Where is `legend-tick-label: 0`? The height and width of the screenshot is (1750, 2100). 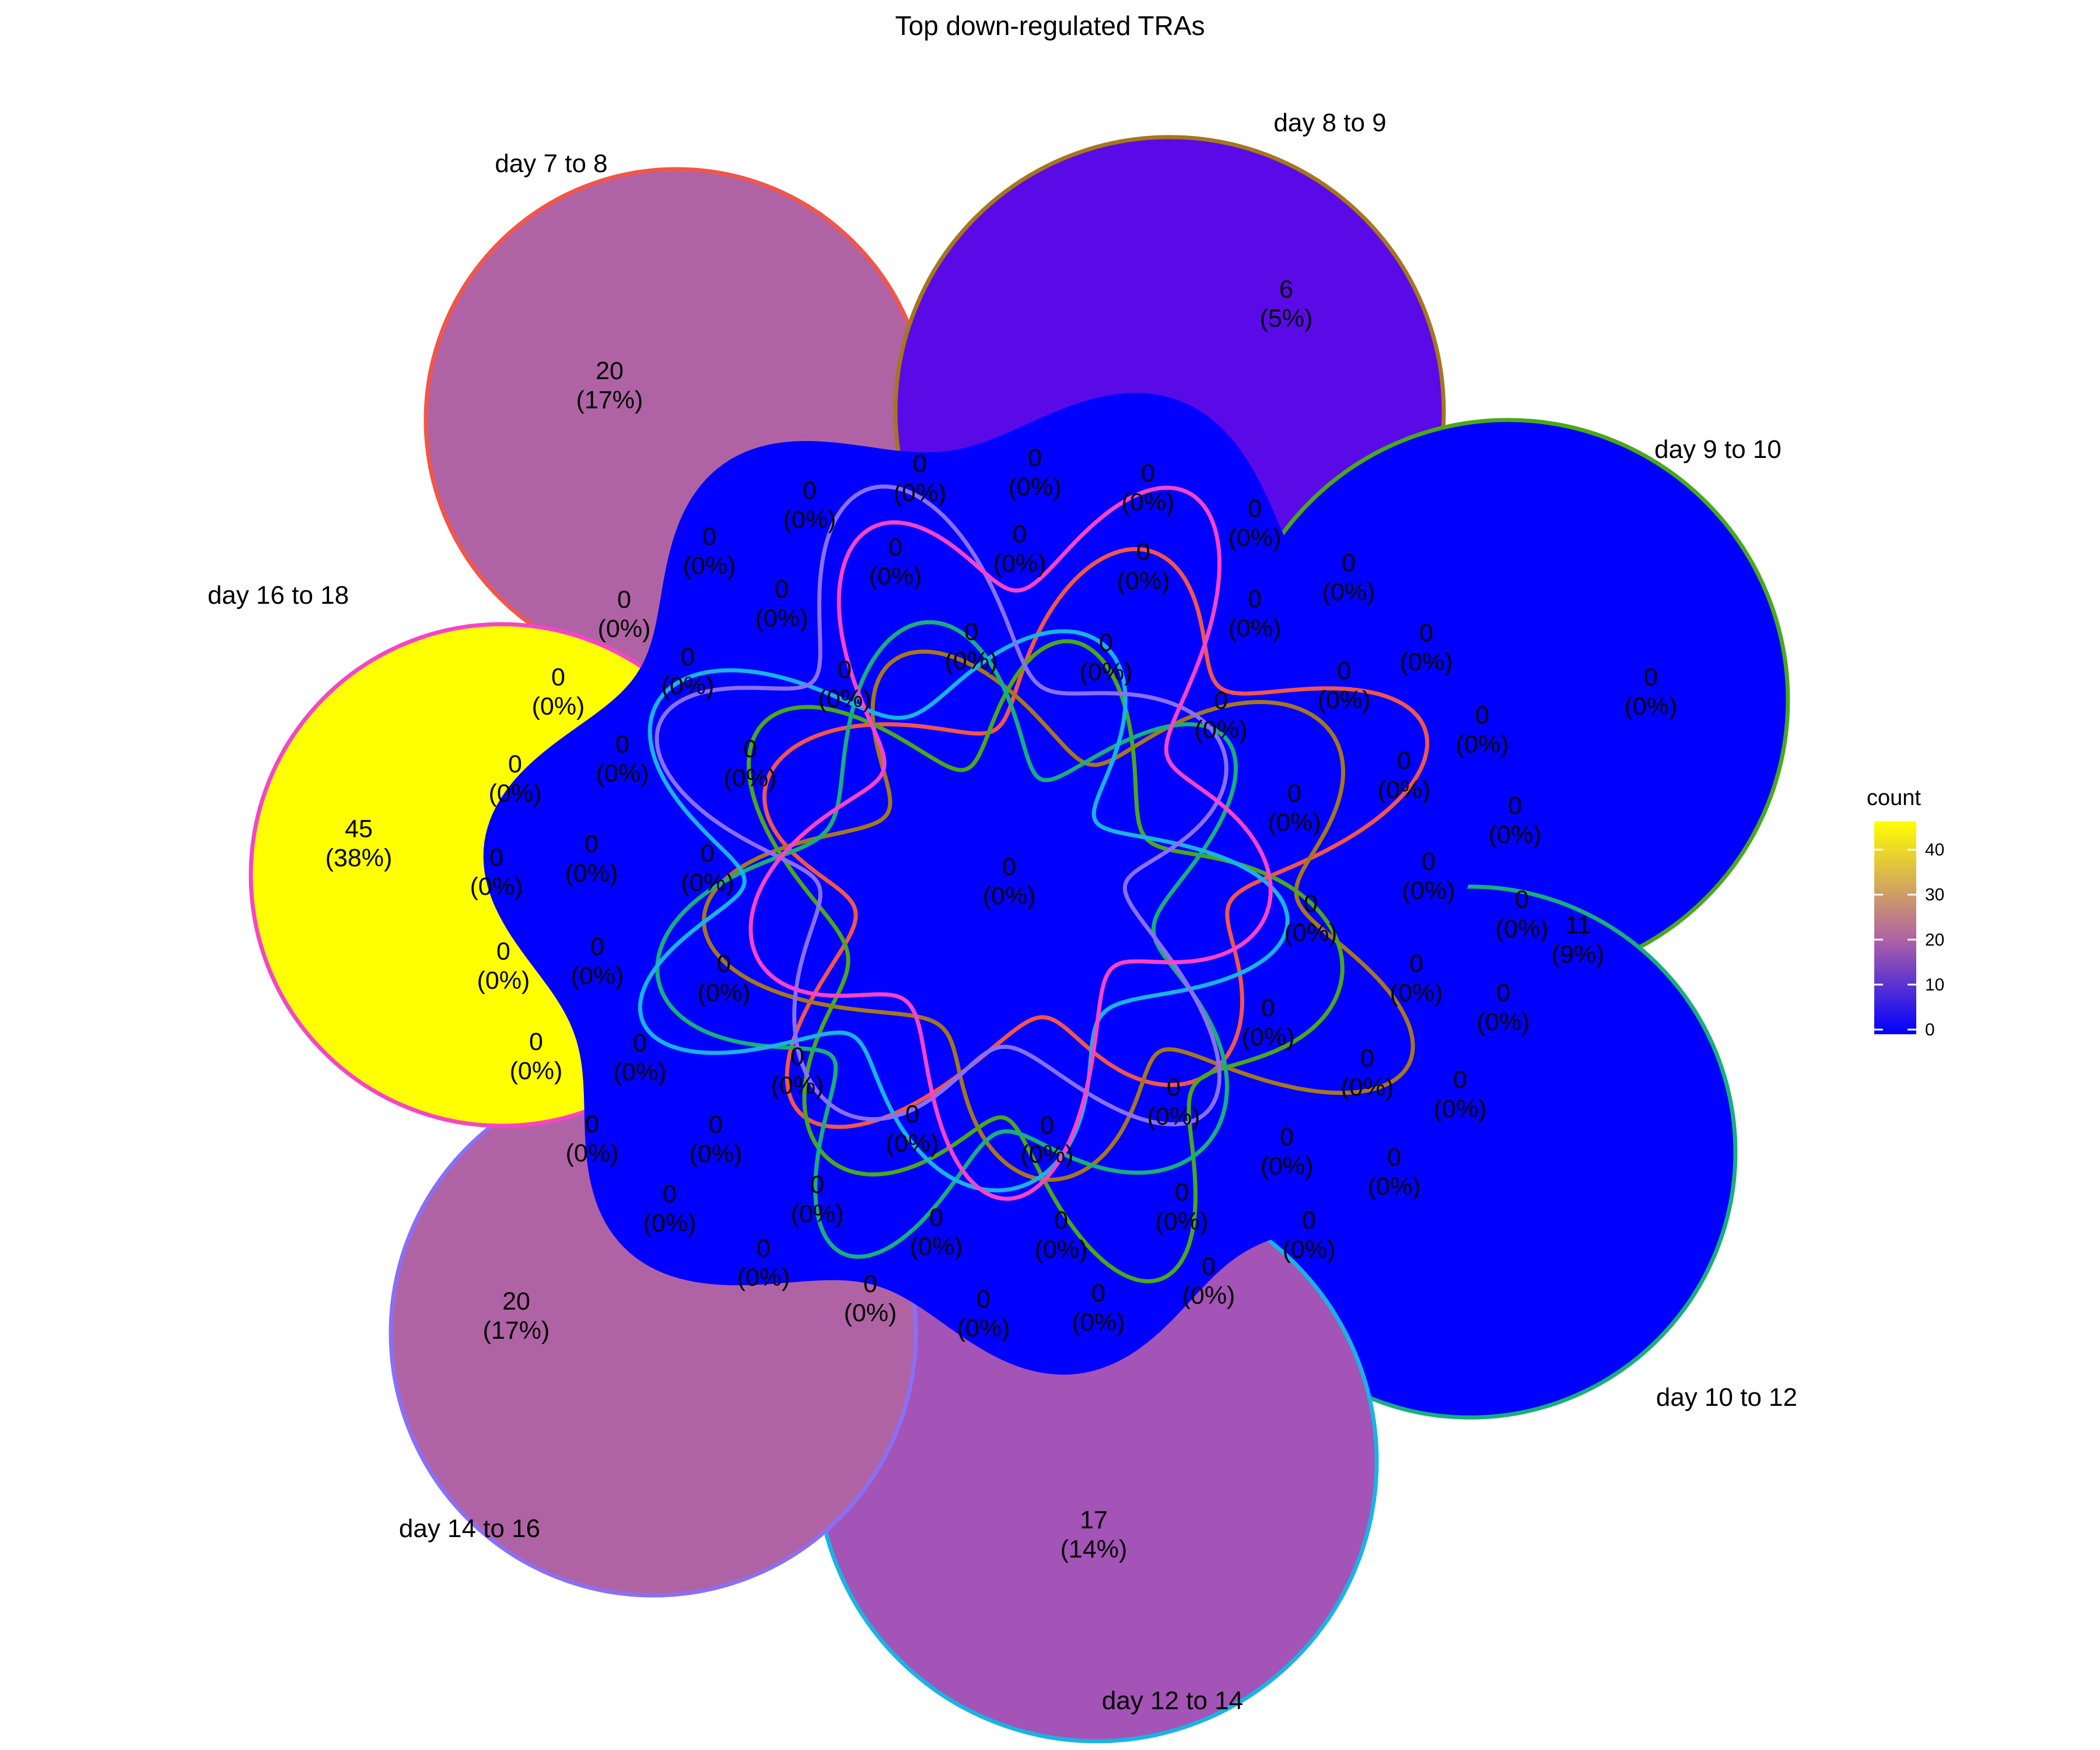
legend-tick-label: 0 is located at coordinates (1930, 1030).